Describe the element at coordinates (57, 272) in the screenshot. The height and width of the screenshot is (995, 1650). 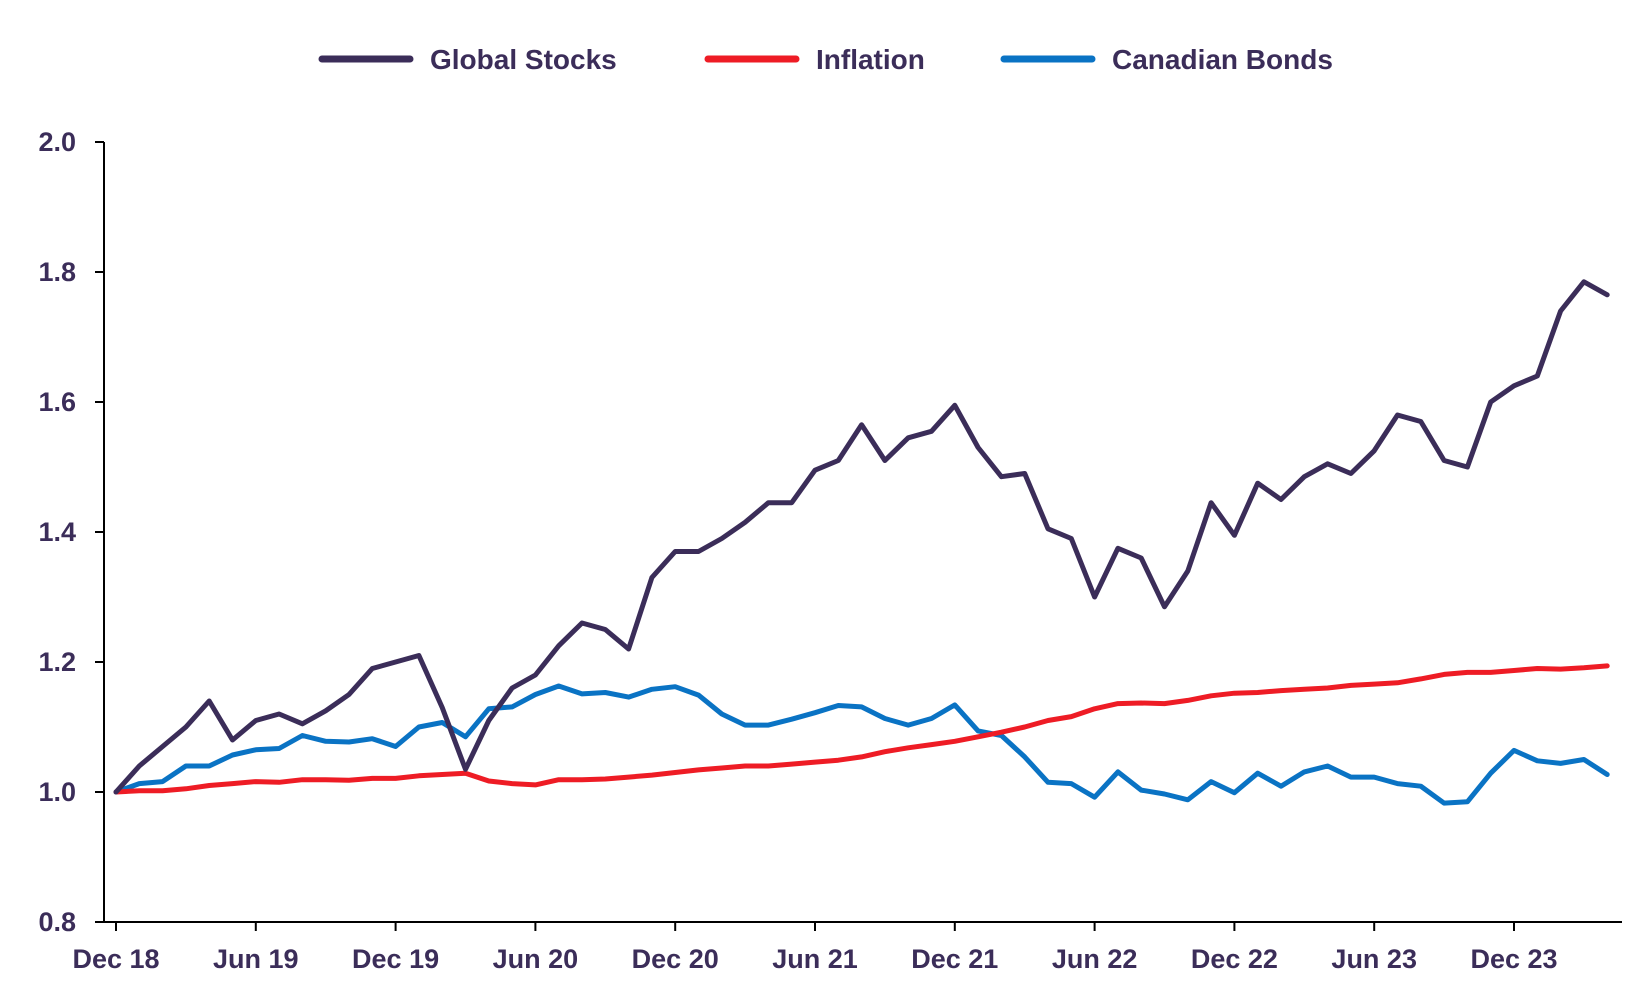
I see `y-tick-label: 1.8` at that location.